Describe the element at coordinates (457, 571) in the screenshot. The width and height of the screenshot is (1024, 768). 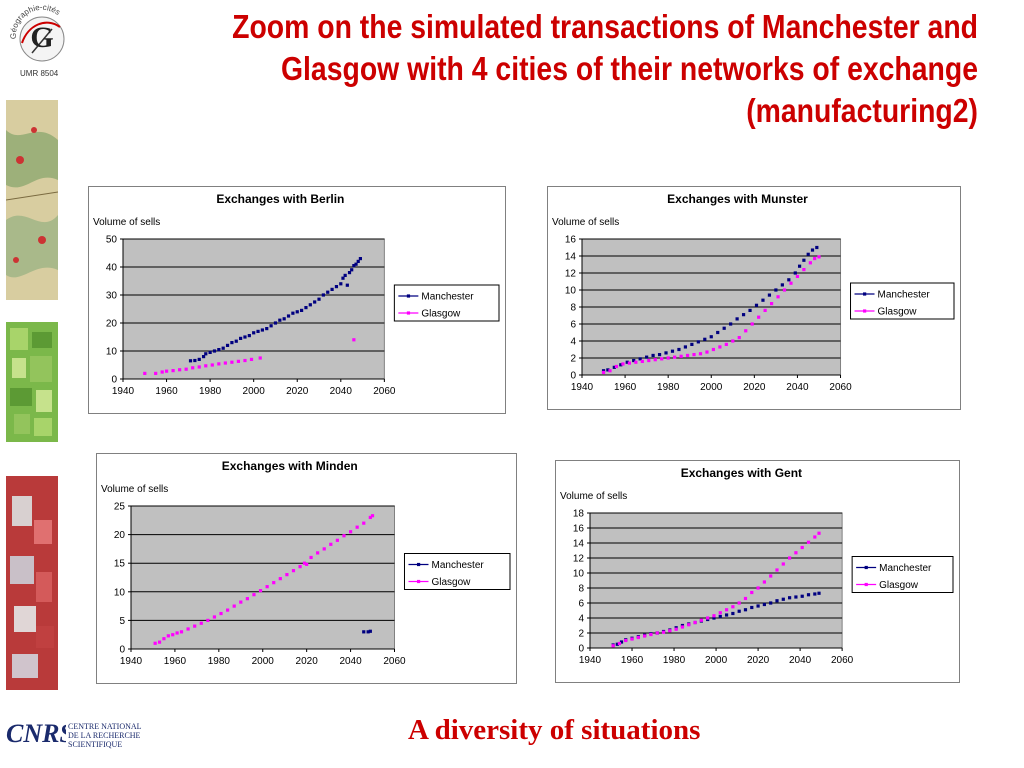
I see `legend-box` at that location.